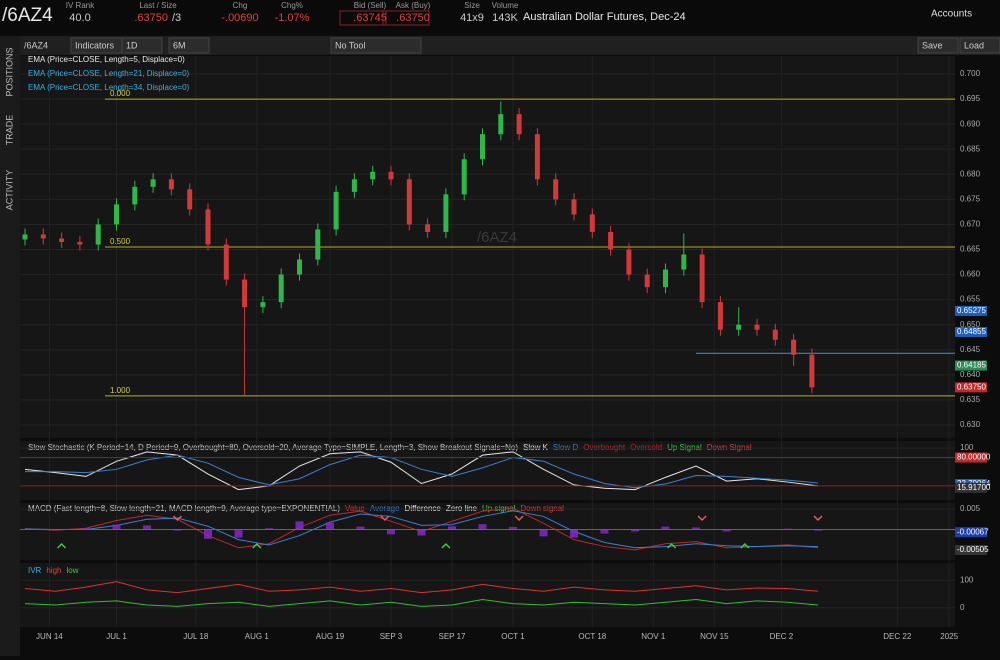 This screenshot has width=1000, height=660. Describe the element at coordinates (970, 374) in the screenshot. I see `y-tick-label: 0.640` at that location.